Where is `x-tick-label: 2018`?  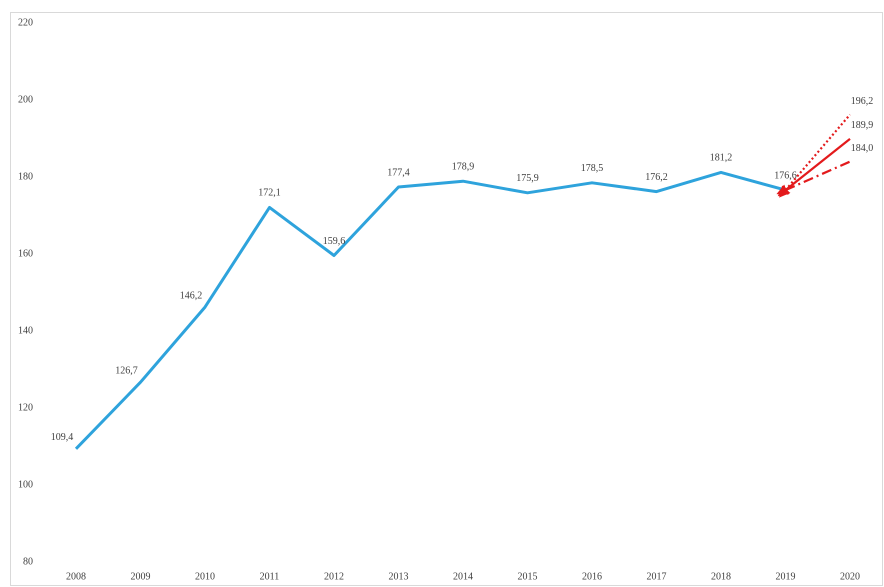 x-tick-label: 2018 is located at coordinates (721, 576).